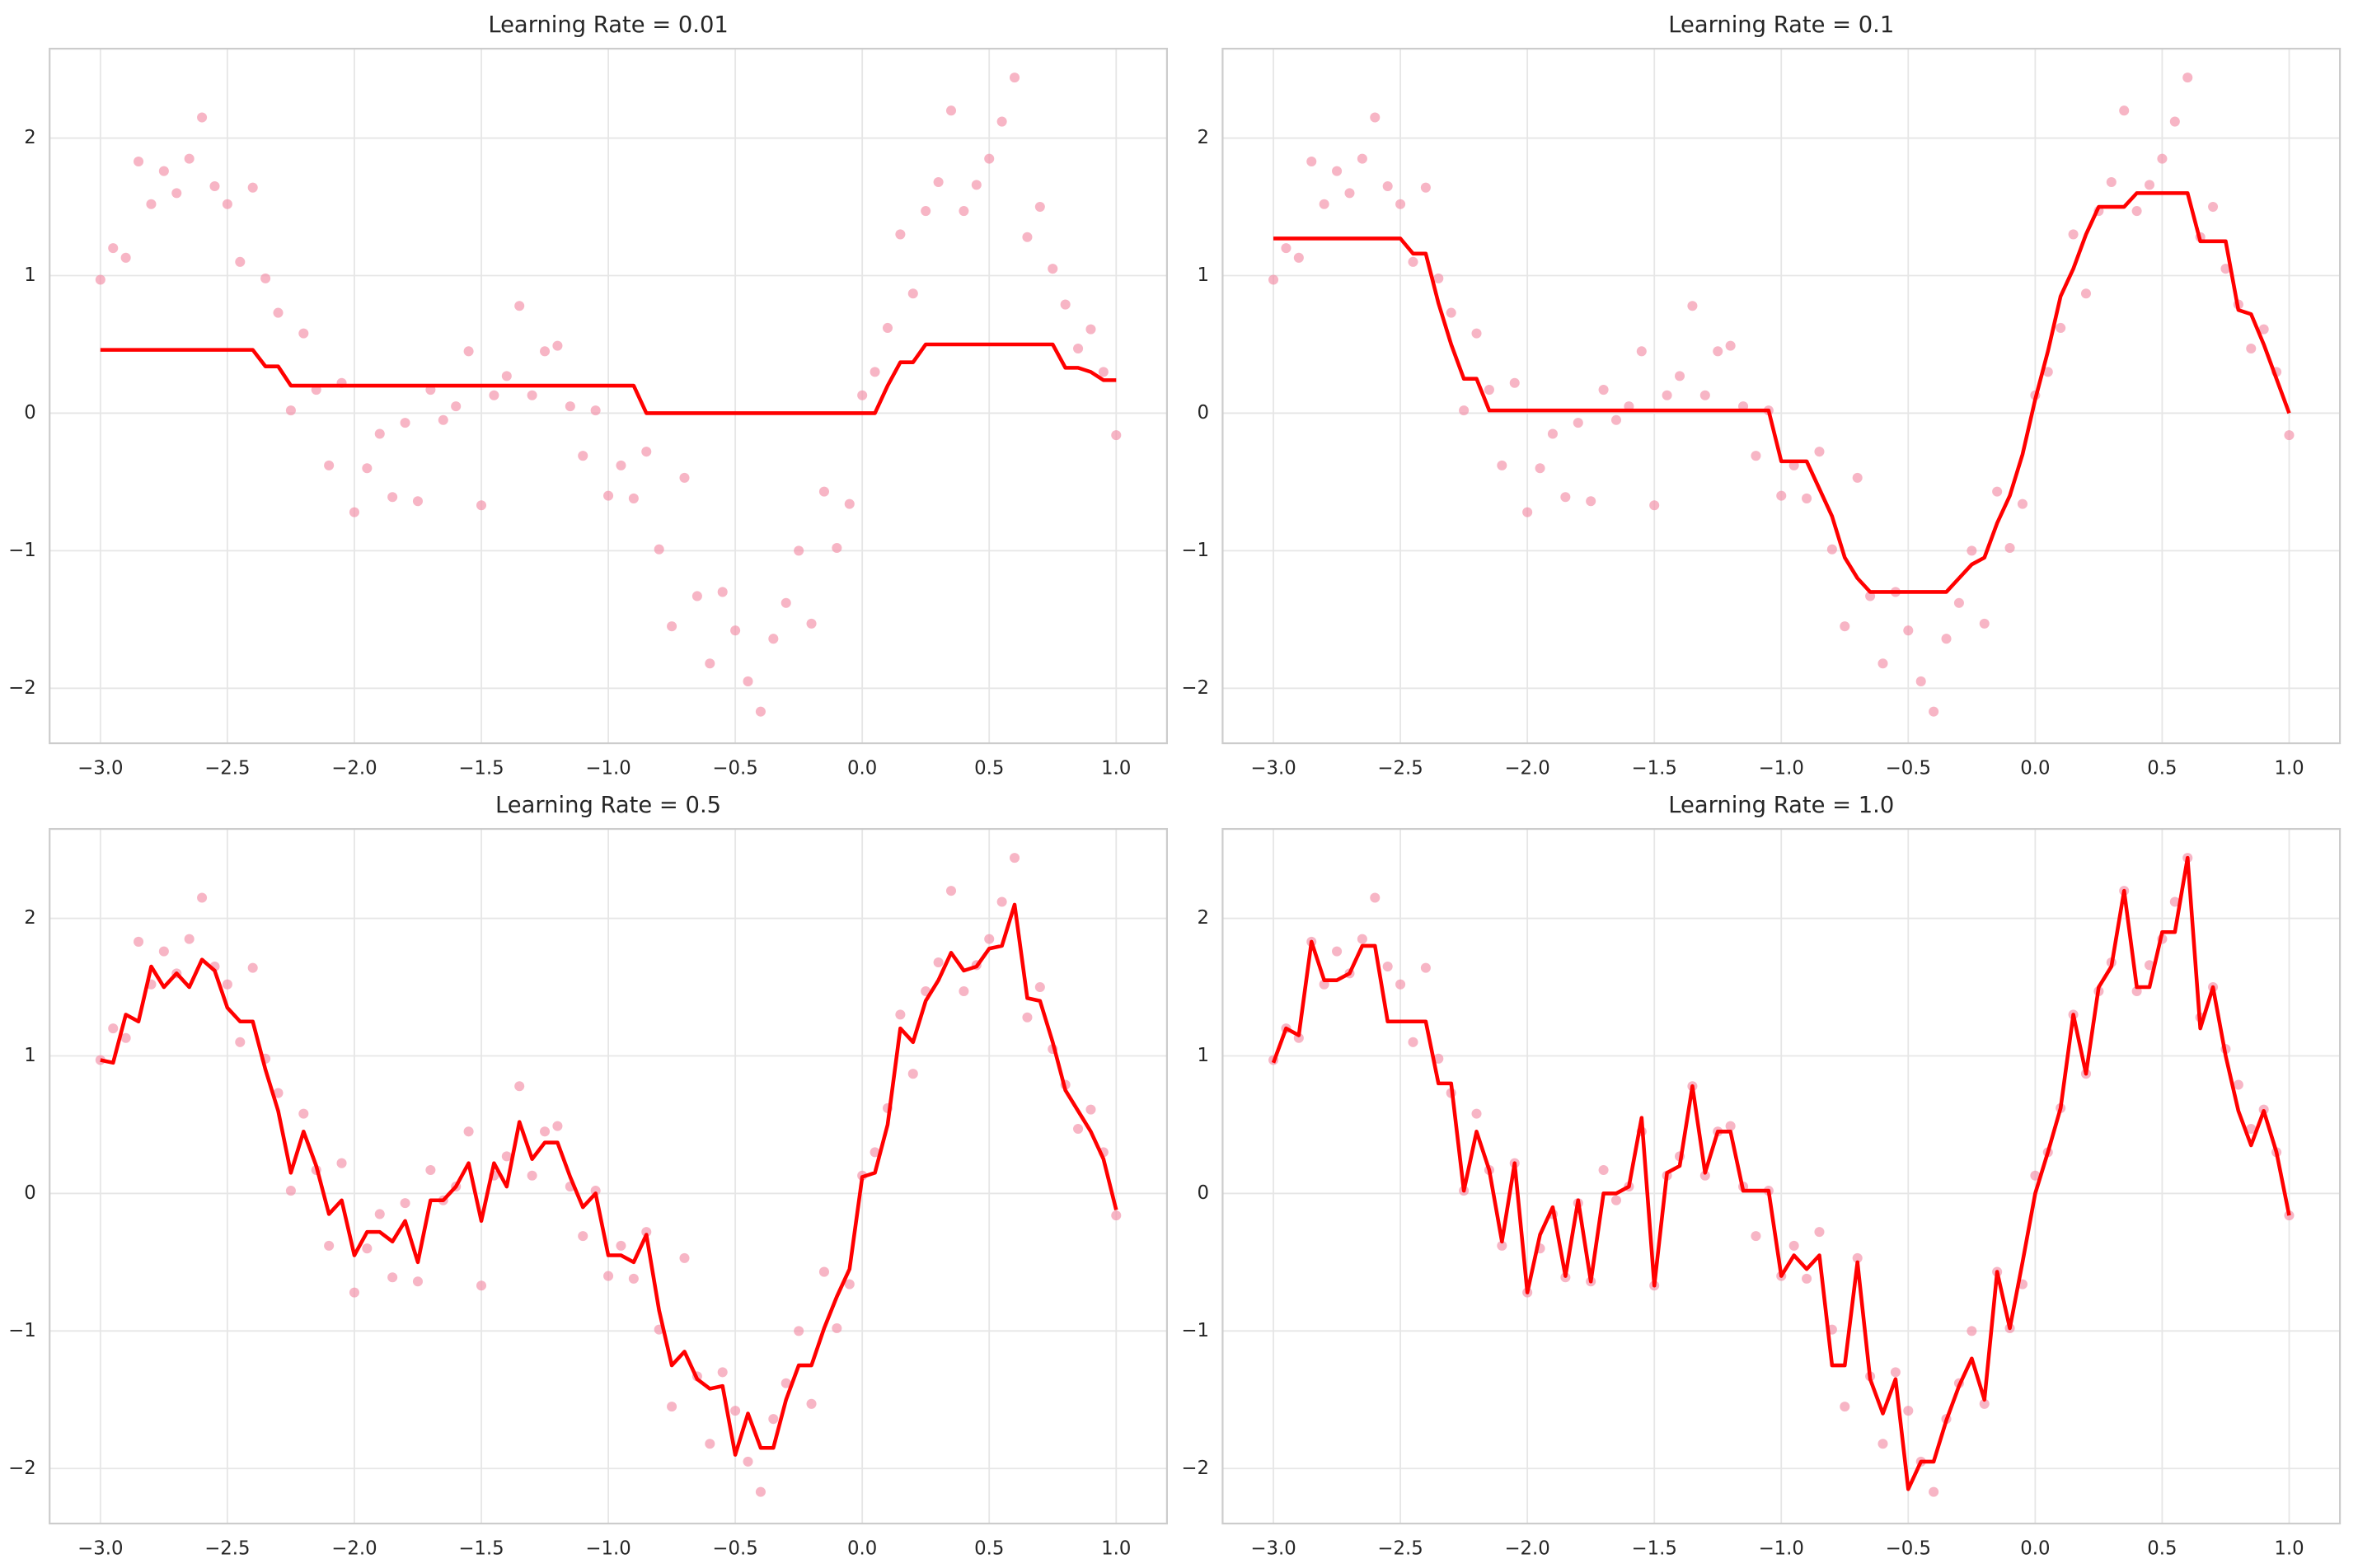 This screenshot has width=2358, height=1568. I want to click on x-tick-label: 0.0, so click(2035, 1549).